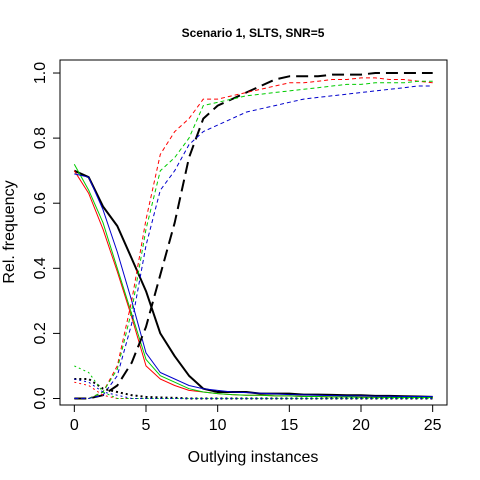  I want to click on y-axis: 0.0 0.2 0.4 0.6 0.8 1.0, so click(46, 236).